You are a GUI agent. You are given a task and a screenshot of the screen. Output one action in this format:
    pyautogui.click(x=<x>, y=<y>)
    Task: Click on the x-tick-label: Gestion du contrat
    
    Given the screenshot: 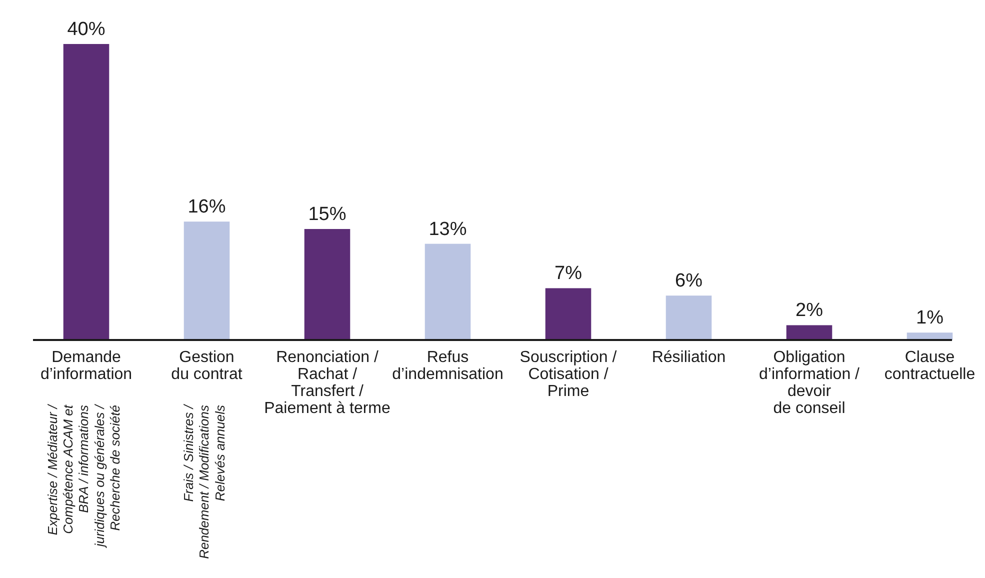 What is the action you would take?
    pyautogui.click(x=207, y=366)
    